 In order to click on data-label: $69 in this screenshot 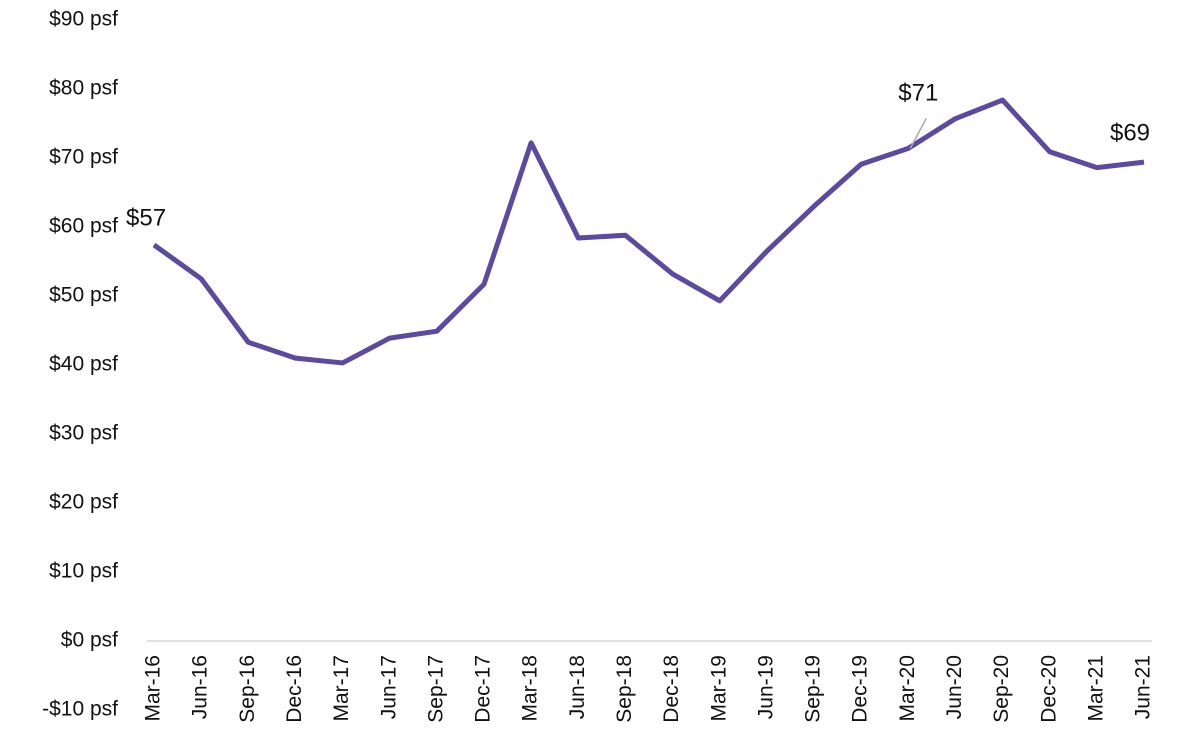, I will do `click(1130, 132)`.